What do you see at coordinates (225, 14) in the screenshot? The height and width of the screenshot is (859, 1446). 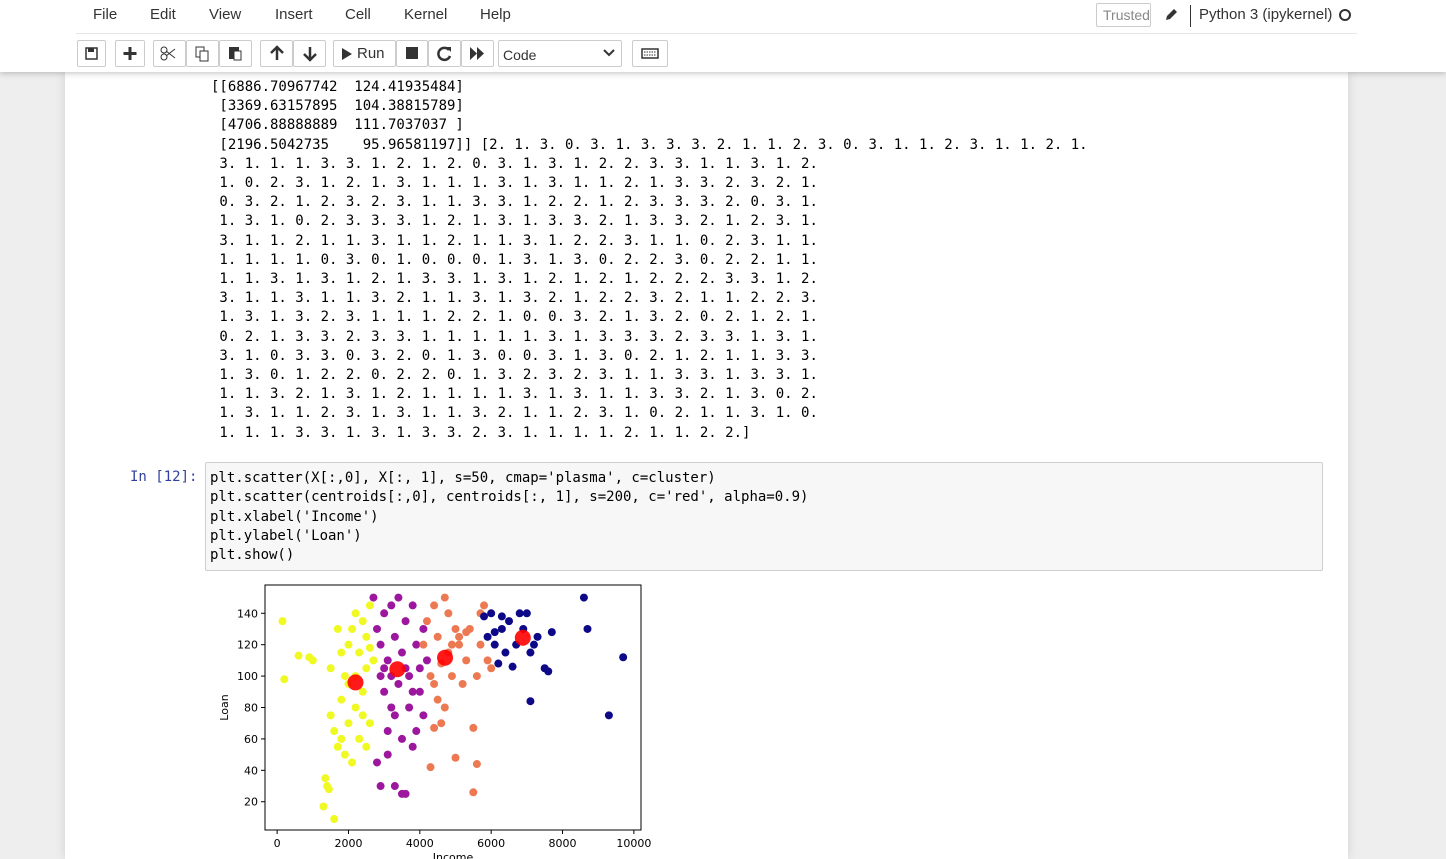 I see `menu-item: View` at bounding box center [225, 14].